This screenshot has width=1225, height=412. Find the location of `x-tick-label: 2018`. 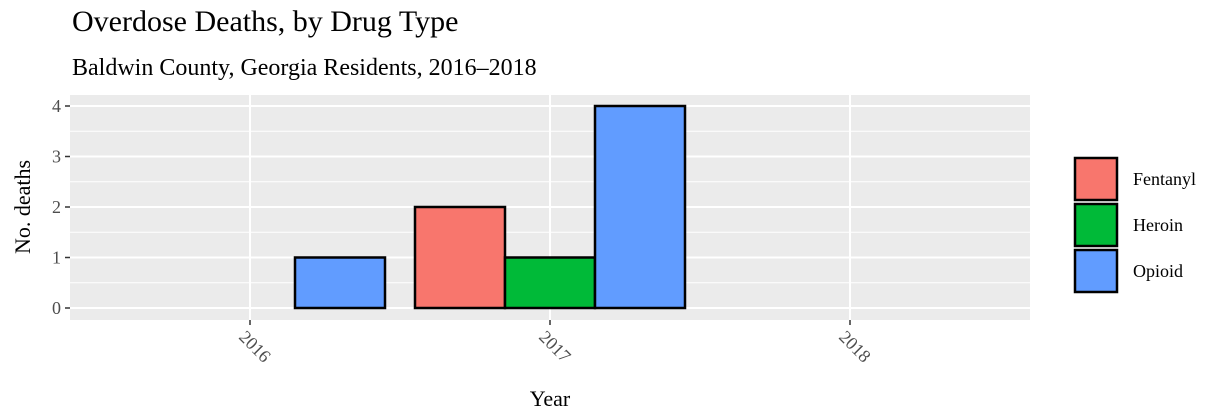

x-tick-label: 2018 is located at coordinates (855, 347).